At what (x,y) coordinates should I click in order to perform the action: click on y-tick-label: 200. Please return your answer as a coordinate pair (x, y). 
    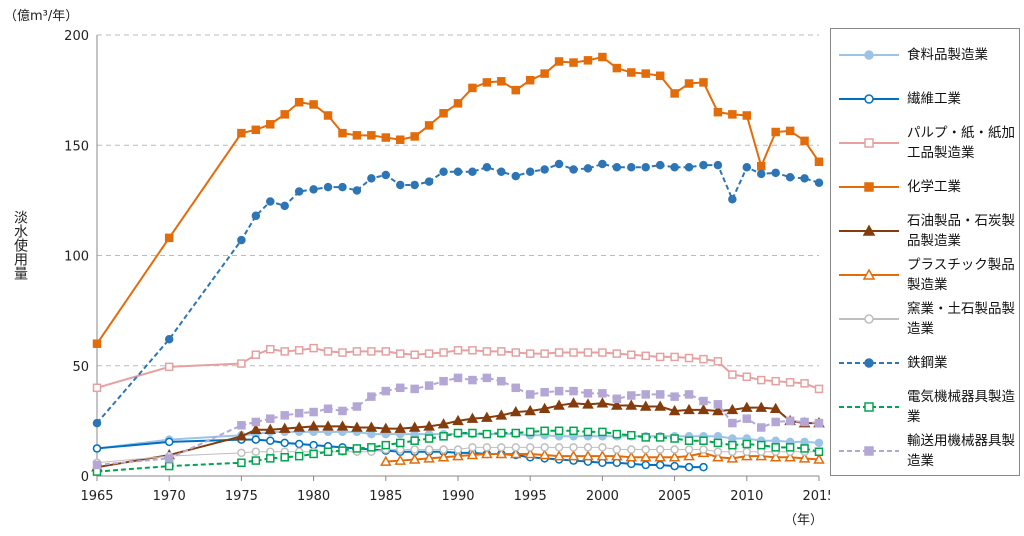
    Looking at the image, I should click on (76, 36).